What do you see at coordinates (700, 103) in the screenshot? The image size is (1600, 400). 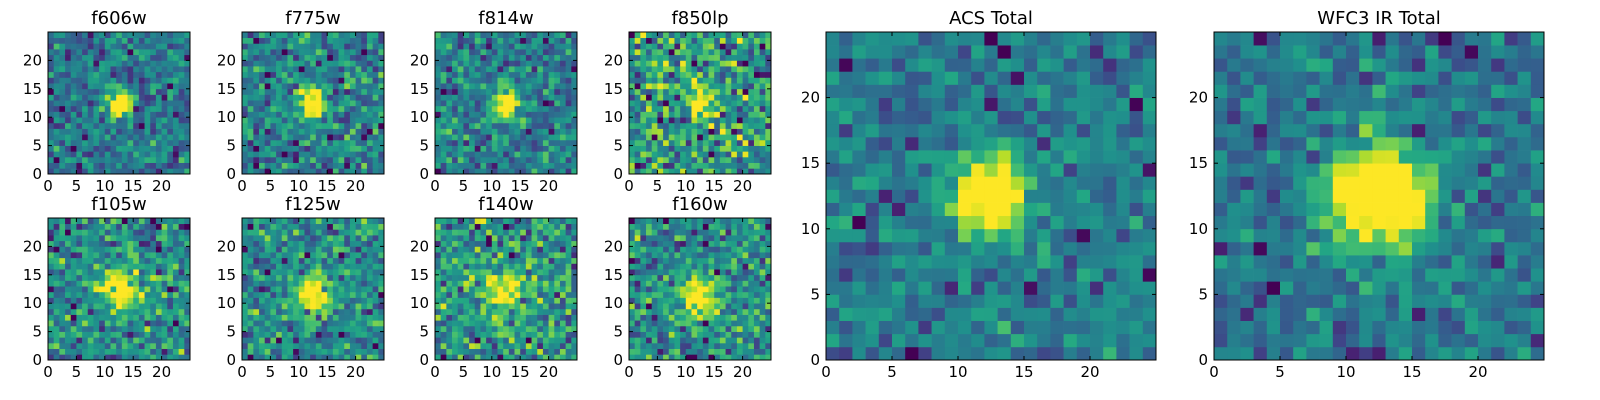 I see `axes-frame` at bounding box center [700, 103].